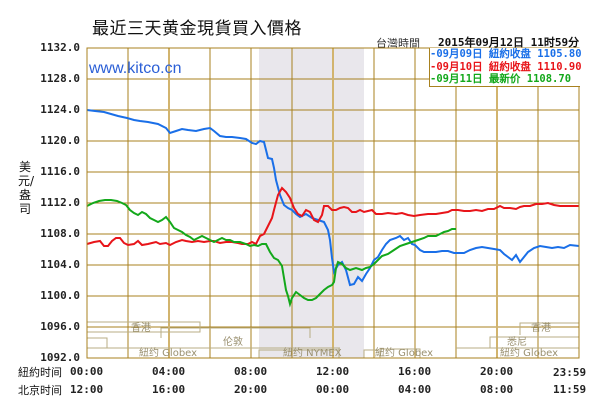 The image size is (600, 409). What do you see at coordinates (40, 390) in the screenshot?
I see `x-row-bj-label: 北京时间` at bounding box center [40, 390].